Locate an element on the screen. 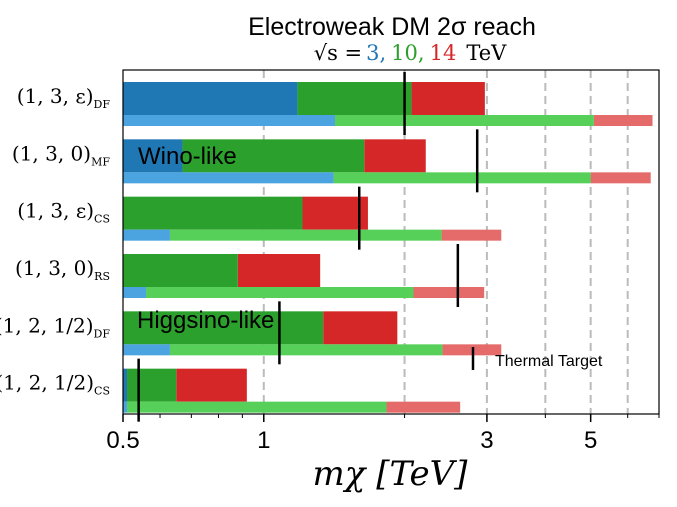 The height and width of the screenshot is (507, 677). y-label-row-0: (1, 3, ε)DF is located at coordinates (64, 97).